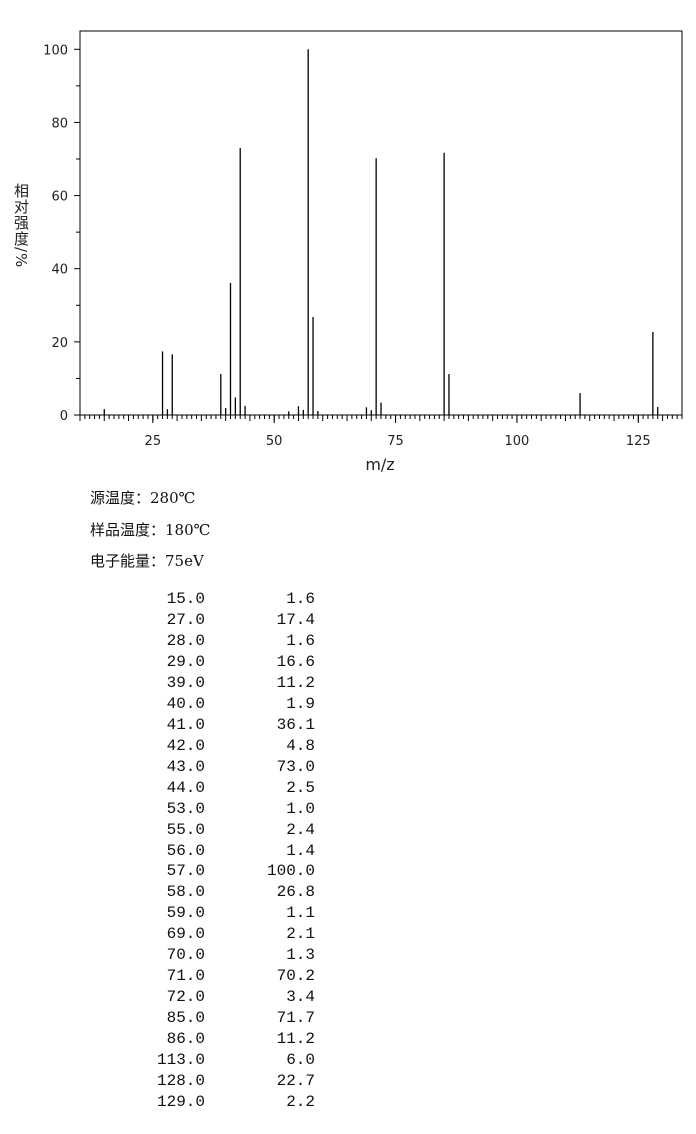  Describe the element at coordinates (300, 850) in the screenshot. I see `intensity-cell: 1.4` at that location.